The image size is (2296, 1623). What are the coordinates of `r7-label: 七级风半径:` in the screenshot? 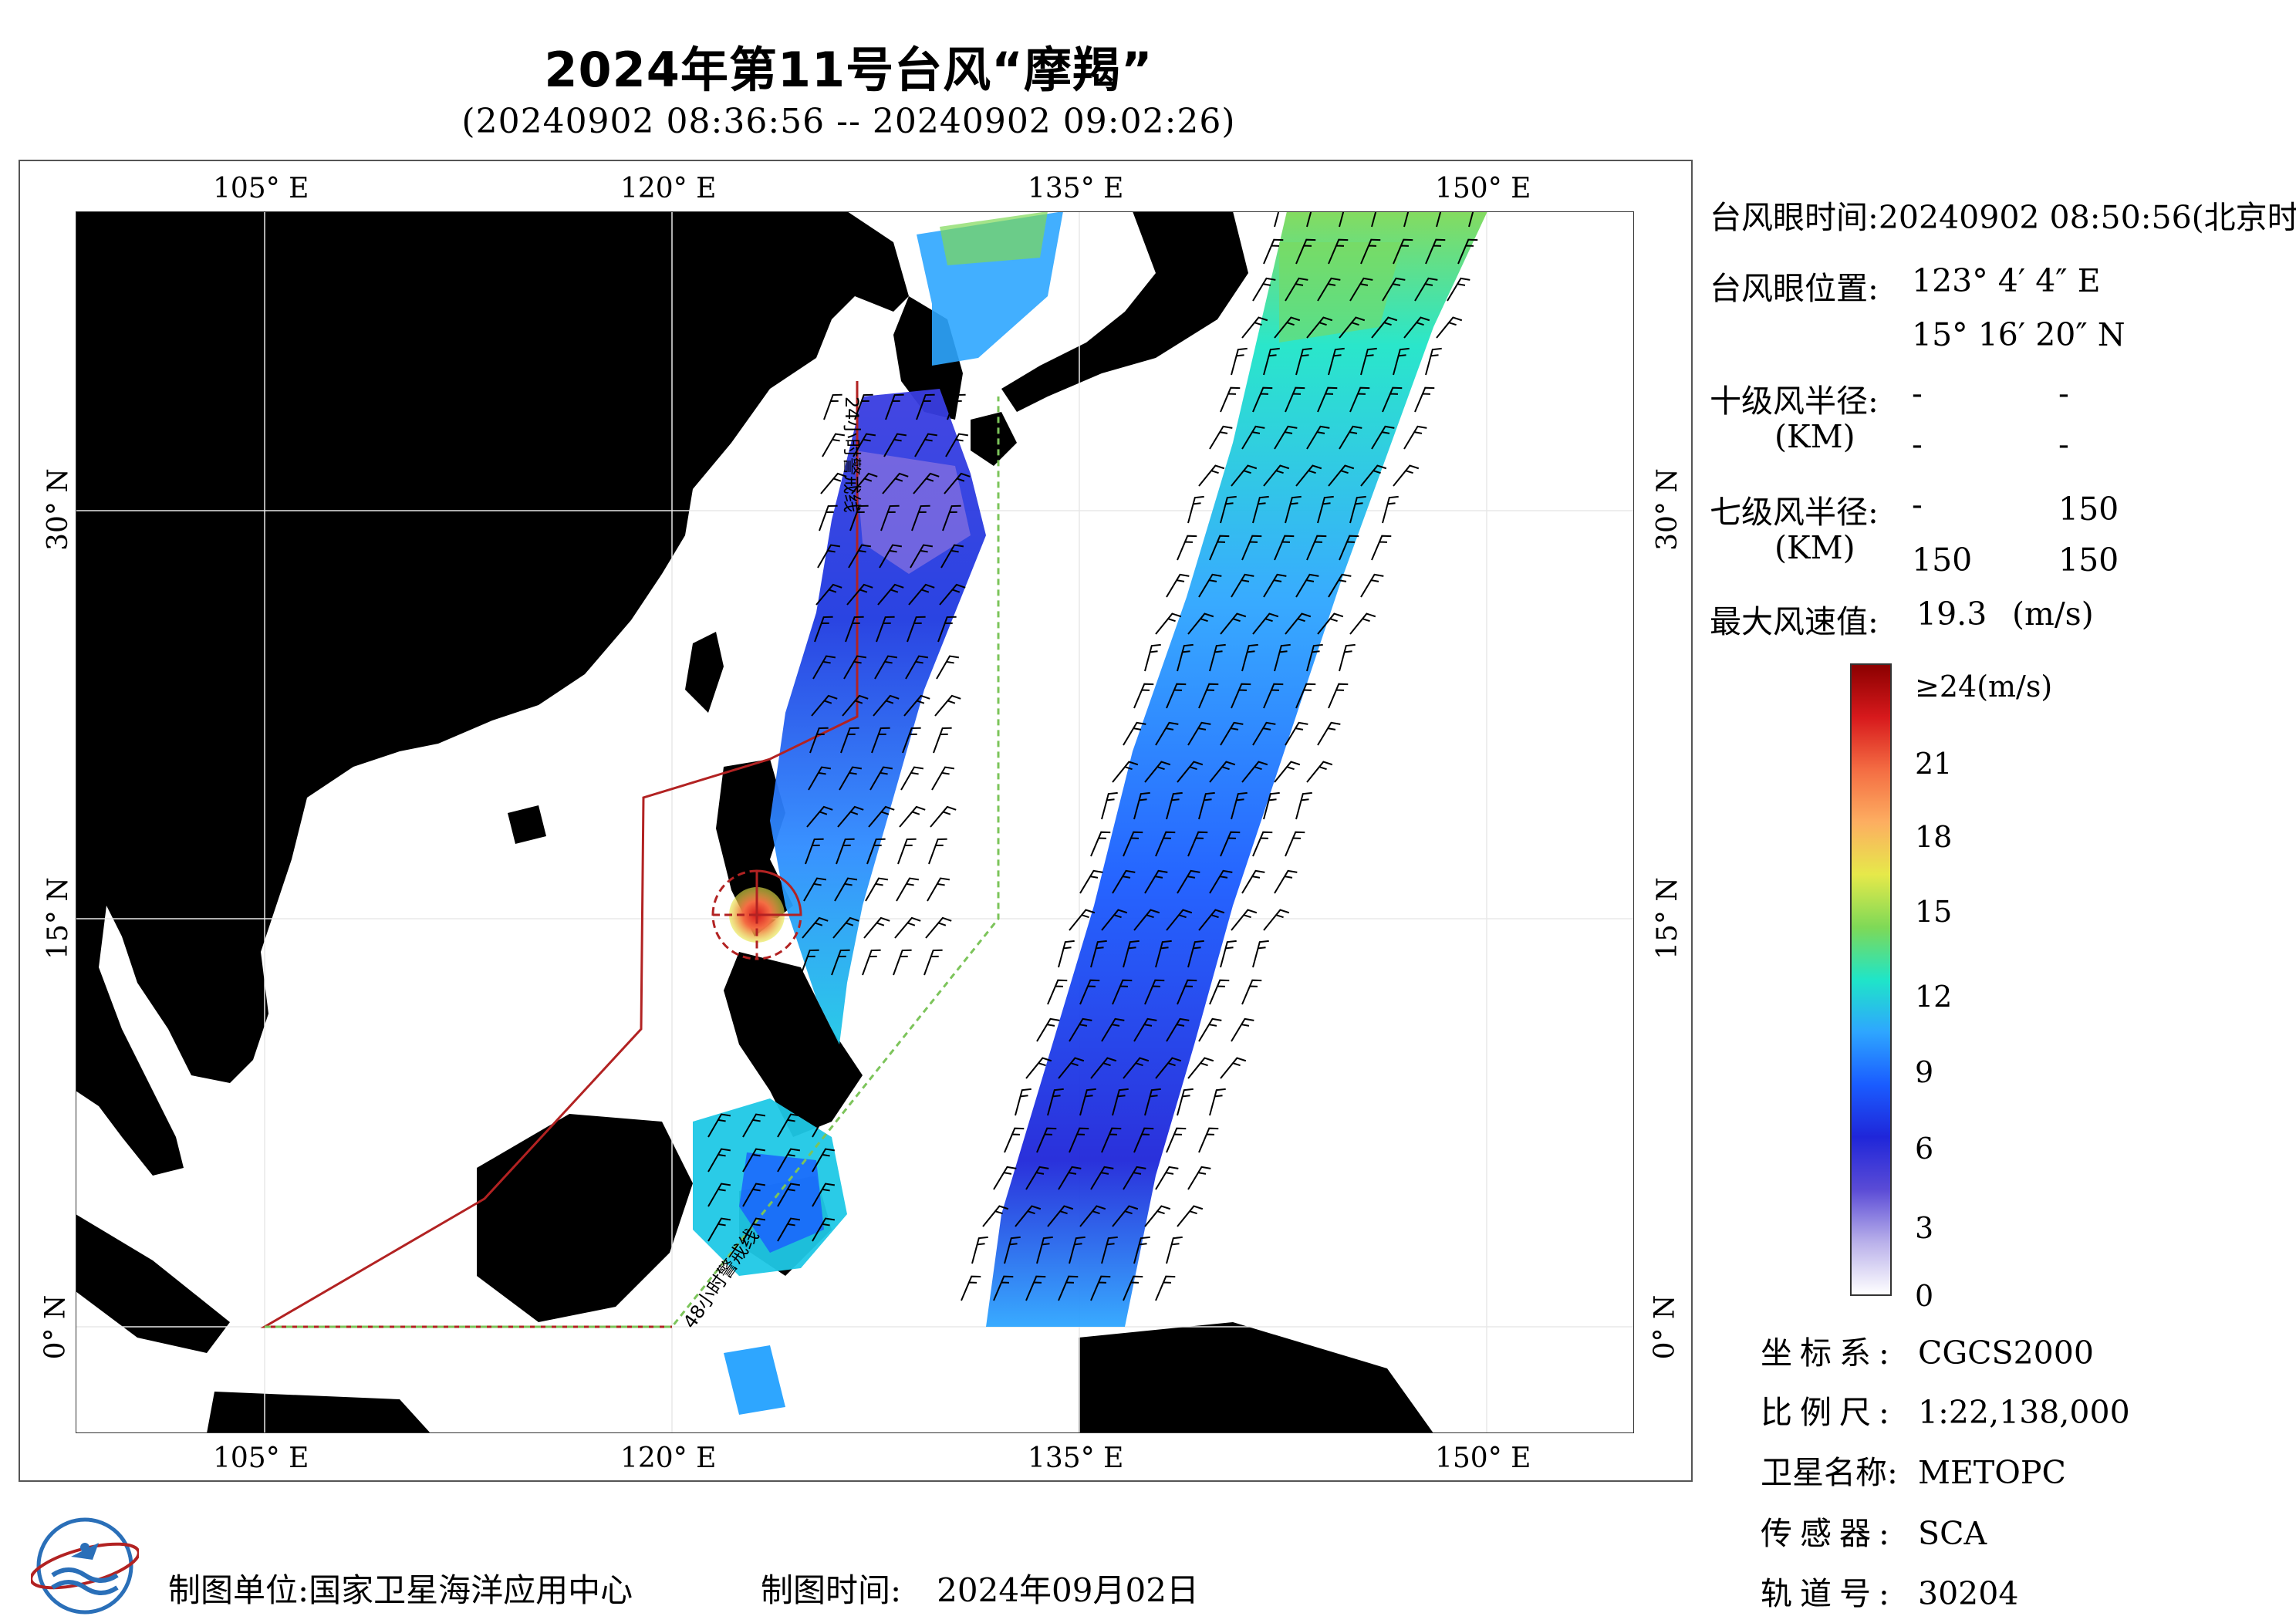 It's located at (1794, 512).